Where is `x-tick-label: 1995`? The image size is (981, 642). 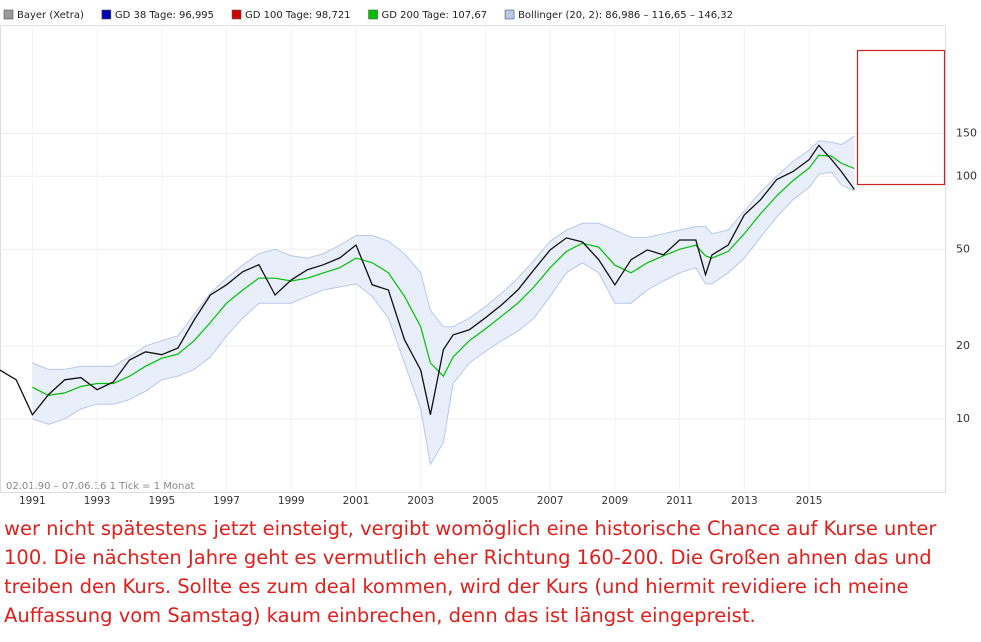
x-tick-label: 1995 is located at coordinates (161, 501).